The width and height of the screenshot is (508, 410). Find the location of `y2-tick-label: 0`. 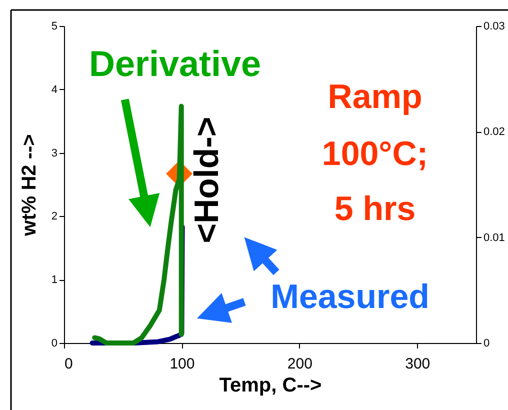

y2-tick-label: 0 is located at coordinates (487, 344).